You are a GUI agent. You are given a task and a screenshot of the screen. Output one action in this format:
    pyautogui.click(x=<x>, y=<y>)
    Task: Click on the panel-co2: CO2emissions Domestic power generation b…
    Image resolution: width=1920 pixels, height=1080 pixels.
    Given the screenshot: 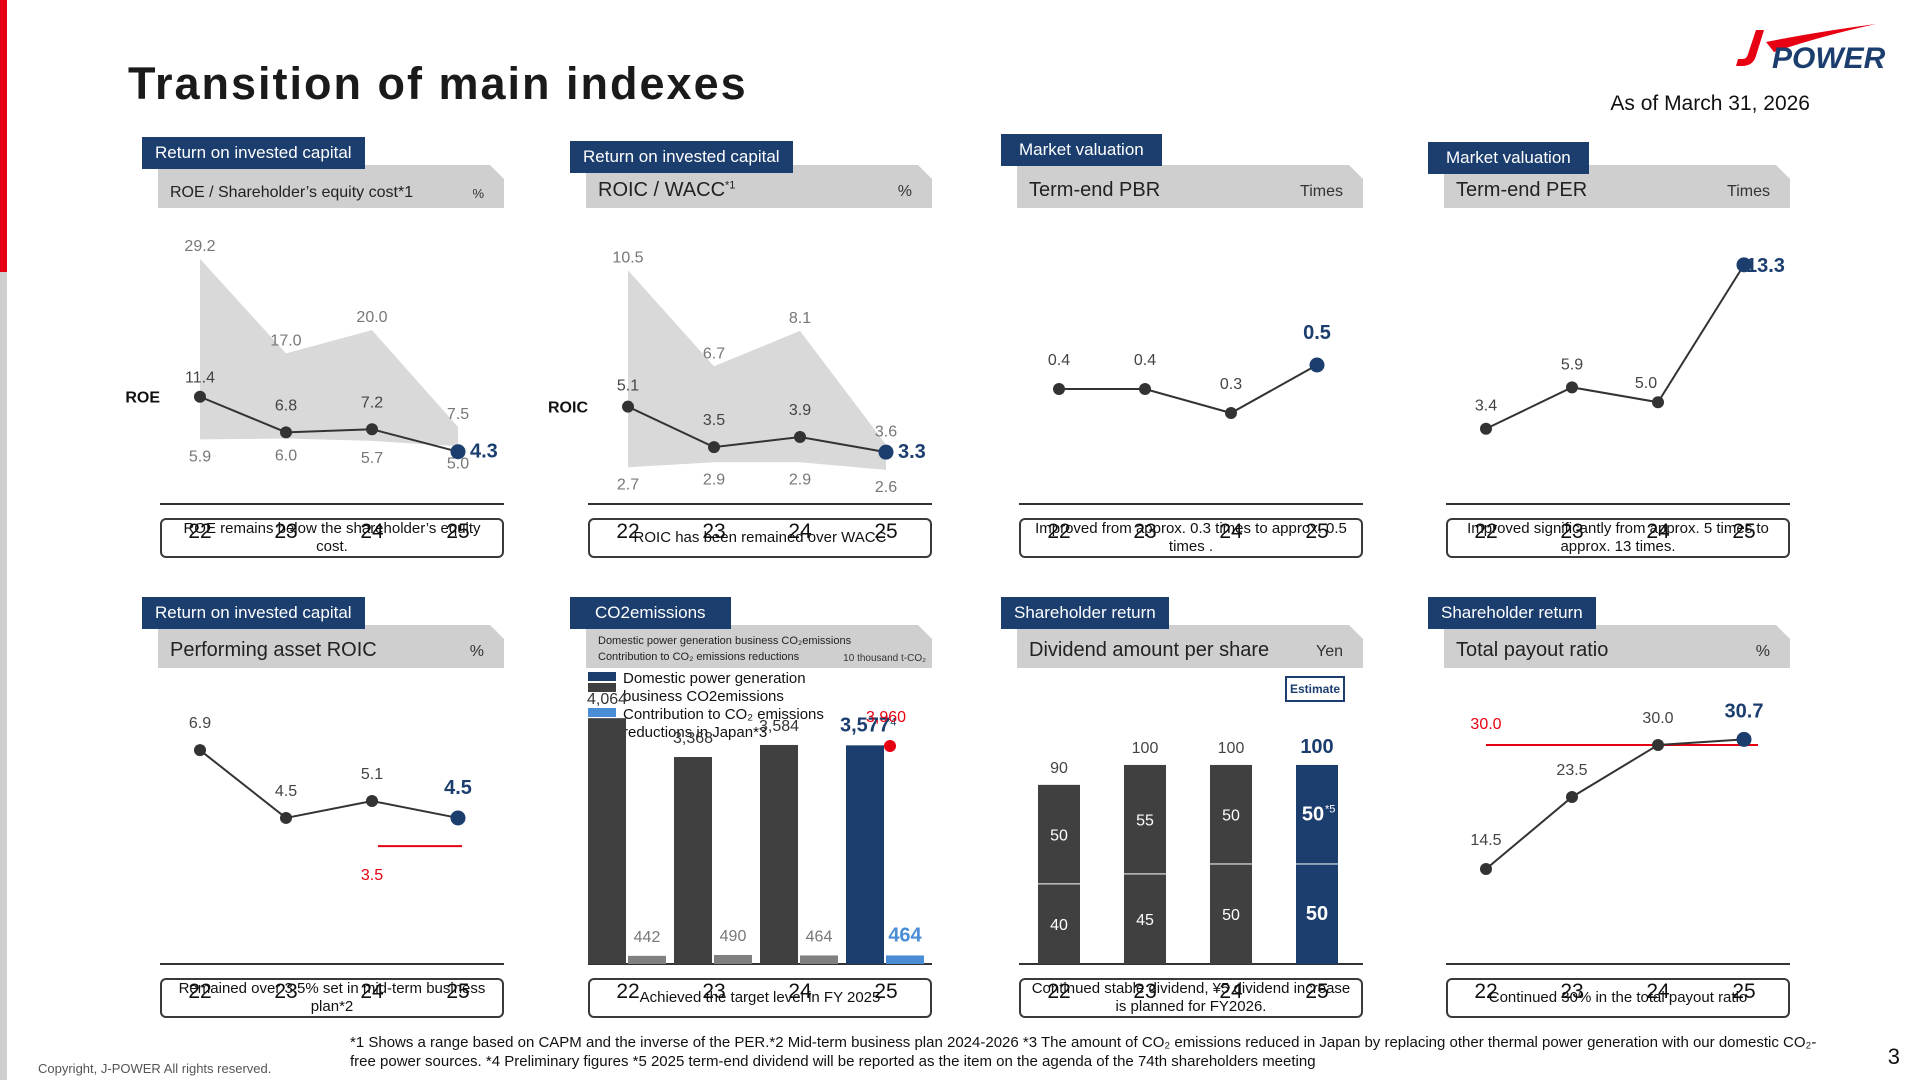 What is the action you would take?
    pyautogui.click(x=770, y=824)
    